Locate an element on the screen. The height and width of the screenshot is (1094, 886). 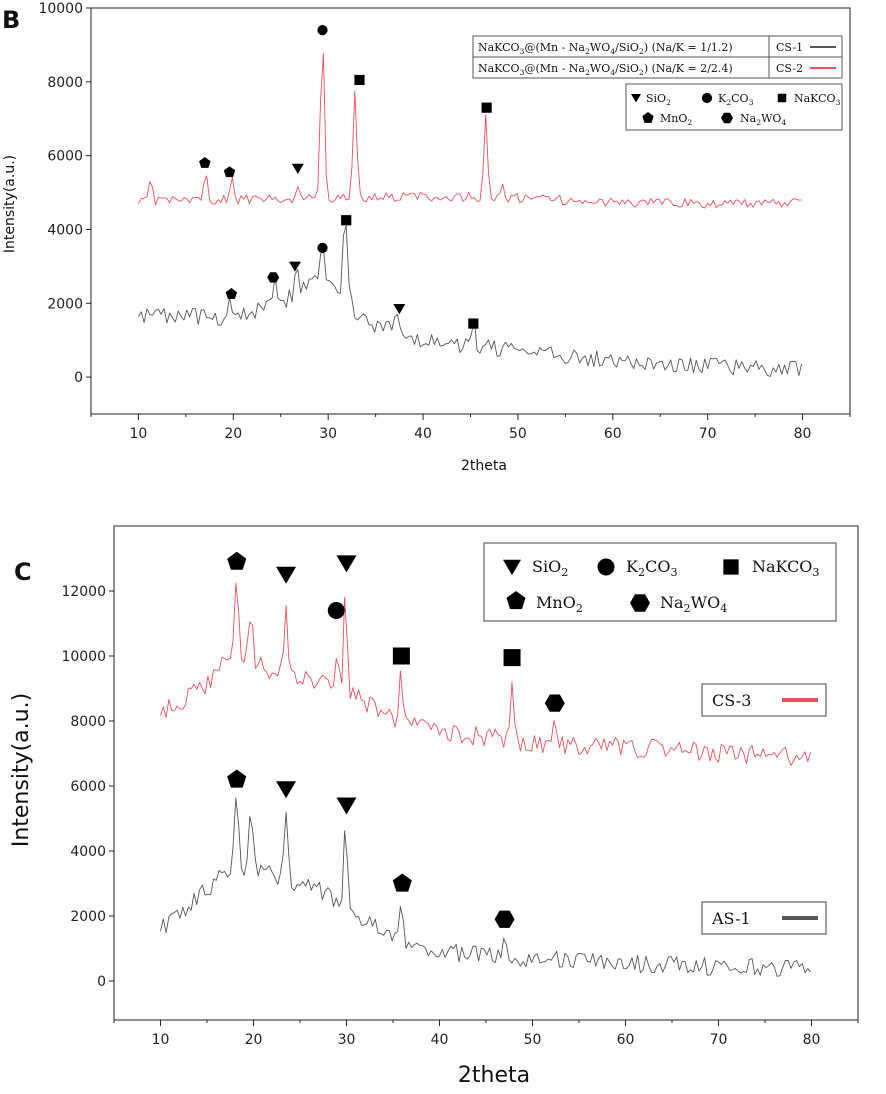
panel-b-y-axis: 0 2000 4000 6000 8000 10000 is located at coordinates (64, 193).